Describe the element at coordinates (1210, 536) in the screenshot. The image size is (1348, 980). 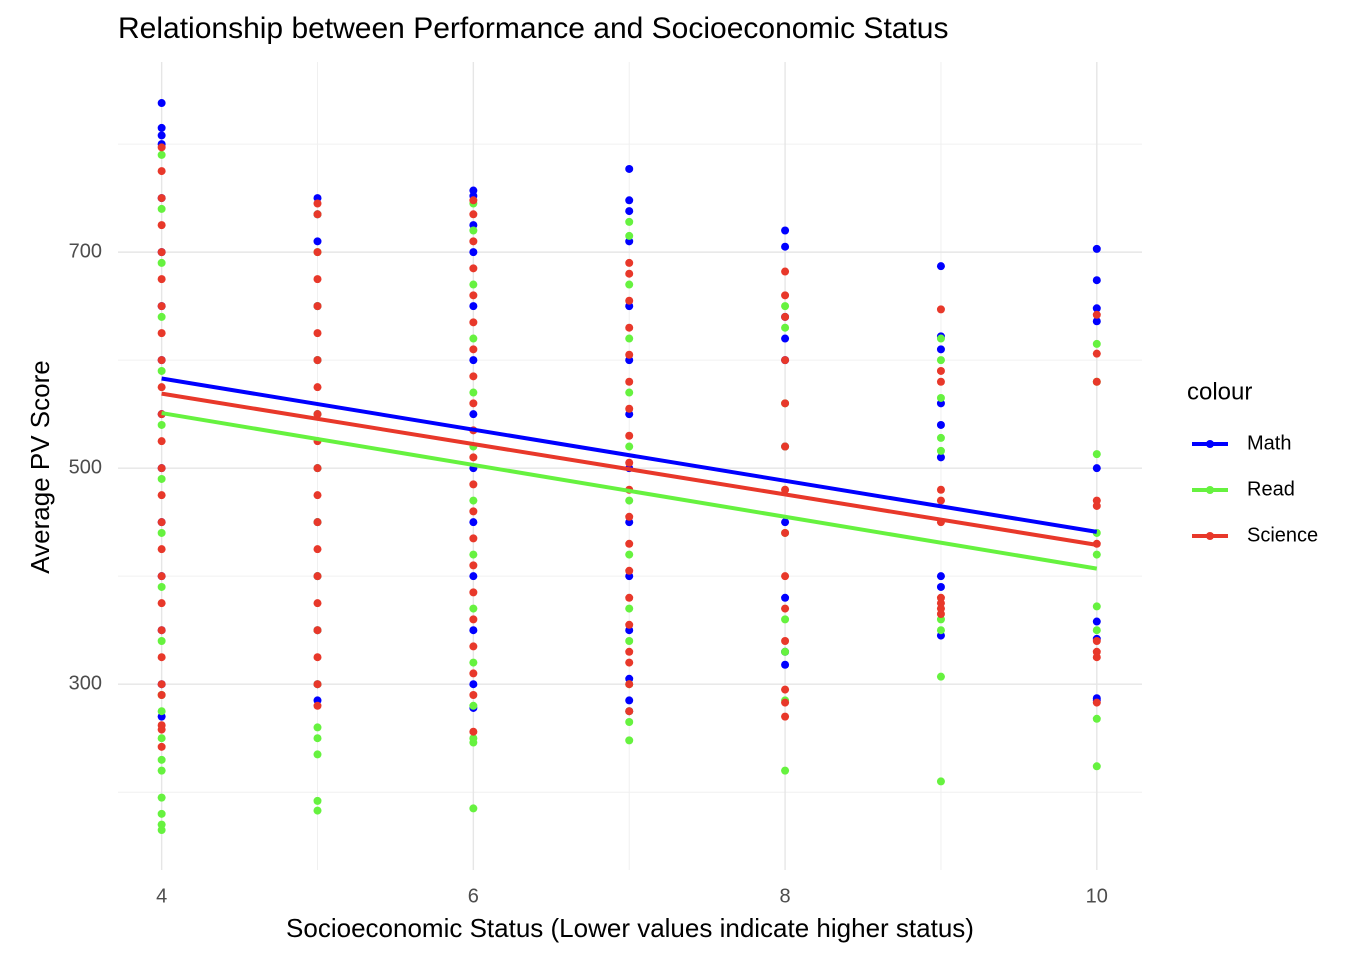
I see `legend-key-point` at that location.